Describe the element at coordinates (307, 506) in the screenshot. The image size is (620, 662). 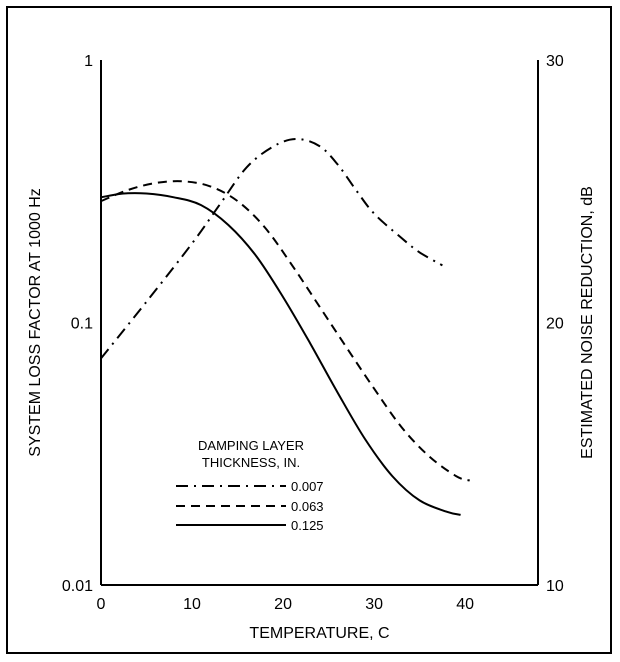
I see `legend-label: 0.063` at that location.